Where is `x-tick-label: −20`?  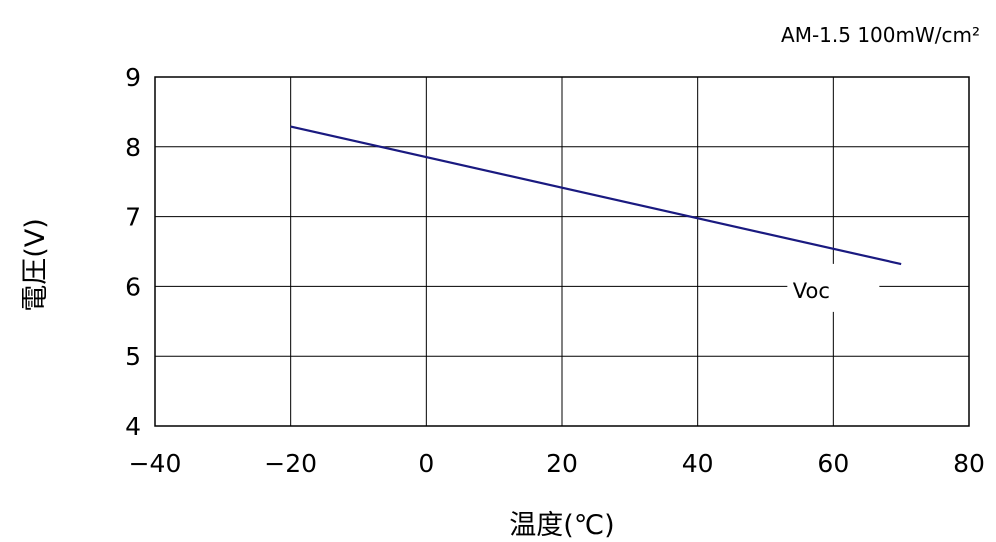
x-tick-label: −20 is located at coordinates (290, 463).